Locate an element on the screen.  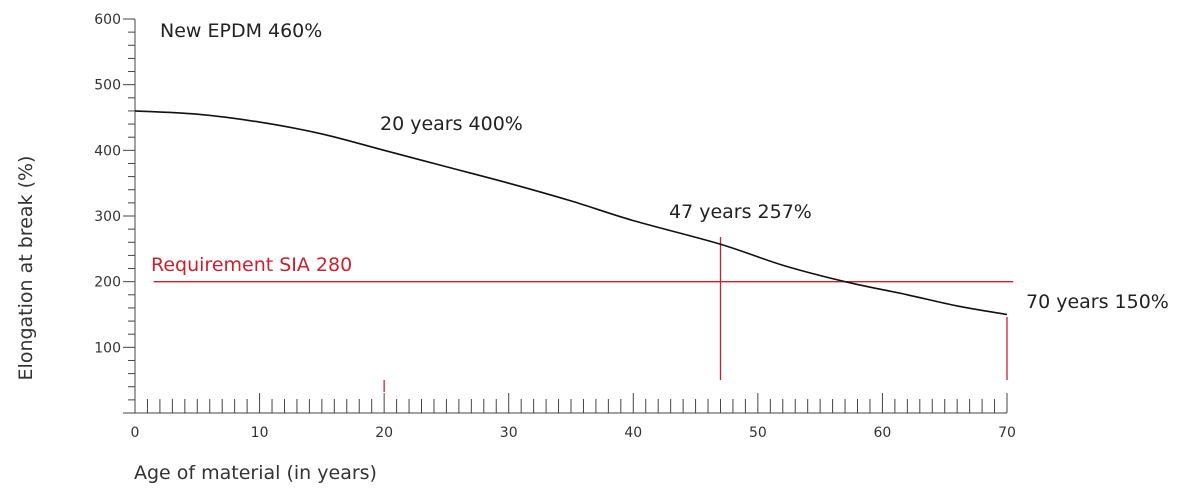
requirement-label: Requirement SIA 280 is located at coordinates (251, 265).